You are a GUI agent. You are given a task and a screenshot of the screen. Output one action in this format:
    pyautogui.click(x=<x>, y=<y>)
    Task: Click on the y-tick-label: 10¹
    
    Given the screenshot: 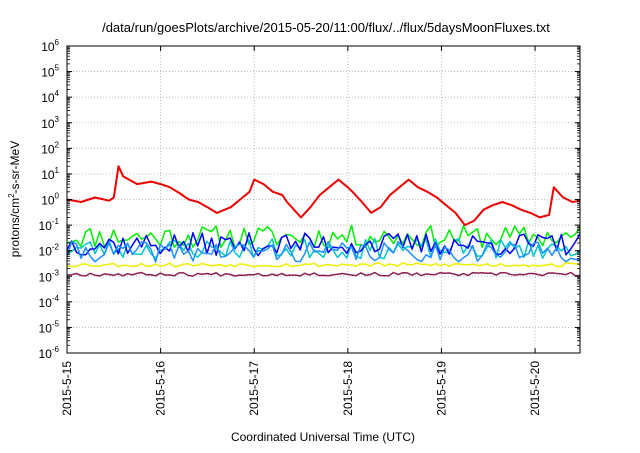 What is the action you would take?
    pyautogui.click(x=50, y=174)
    